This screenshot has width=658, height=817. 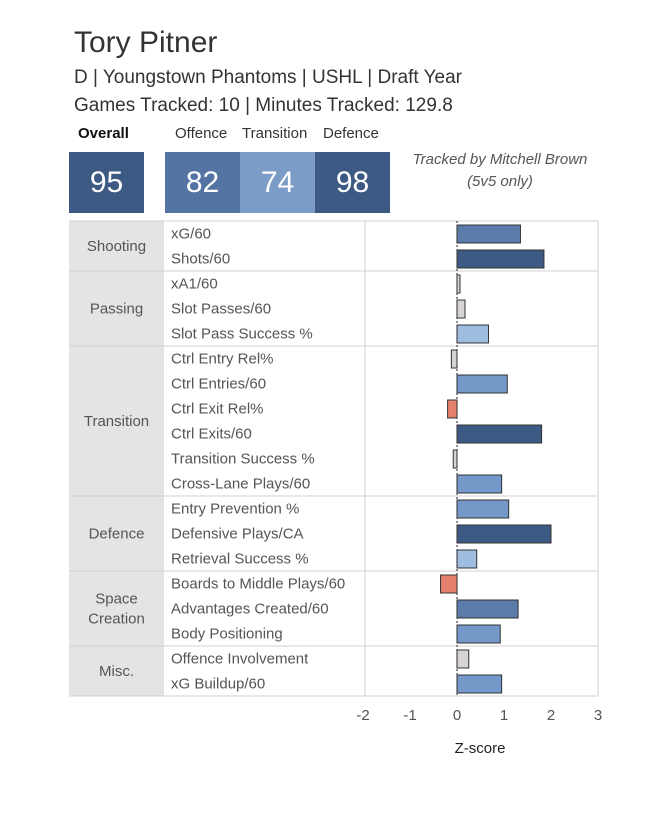 I want to click on tracked-by-note: Tracked by Mitchell Brown (5v5 only), so click(x=500, y=171).